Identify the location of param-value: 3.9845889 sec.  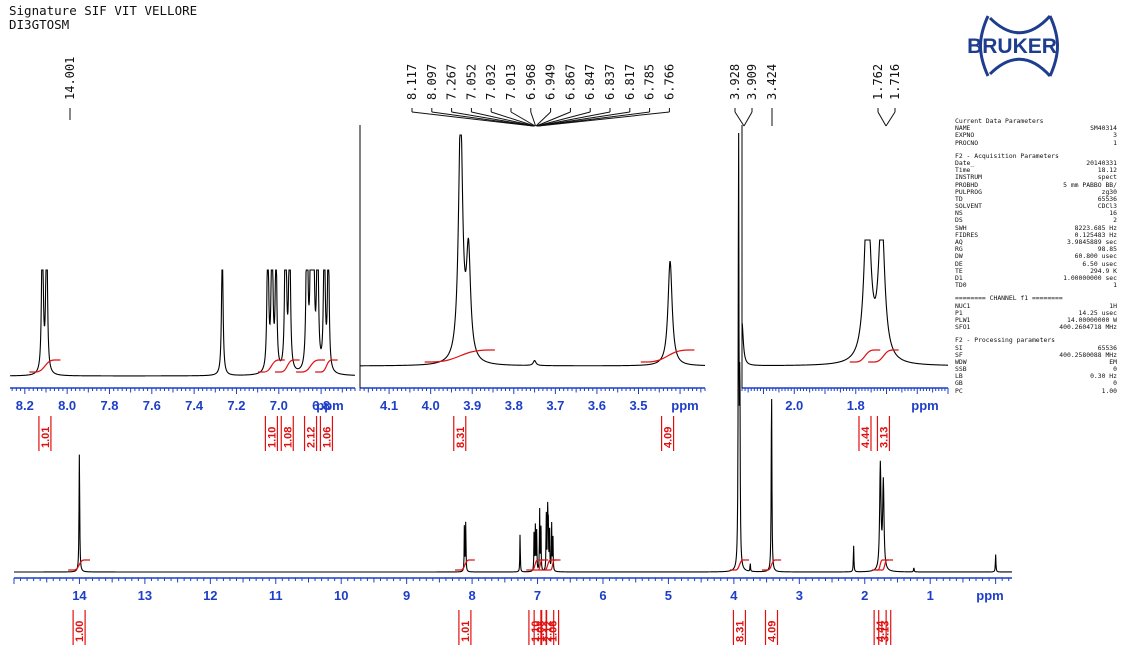
(1091, 242).